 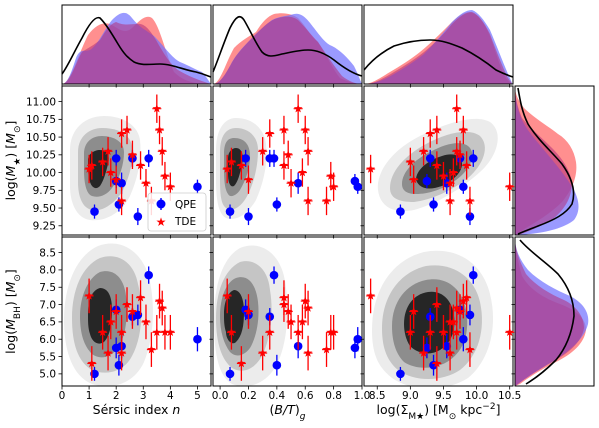 I want to click on qpe-tde-overlap-mbh, so click(x=549, y=311).